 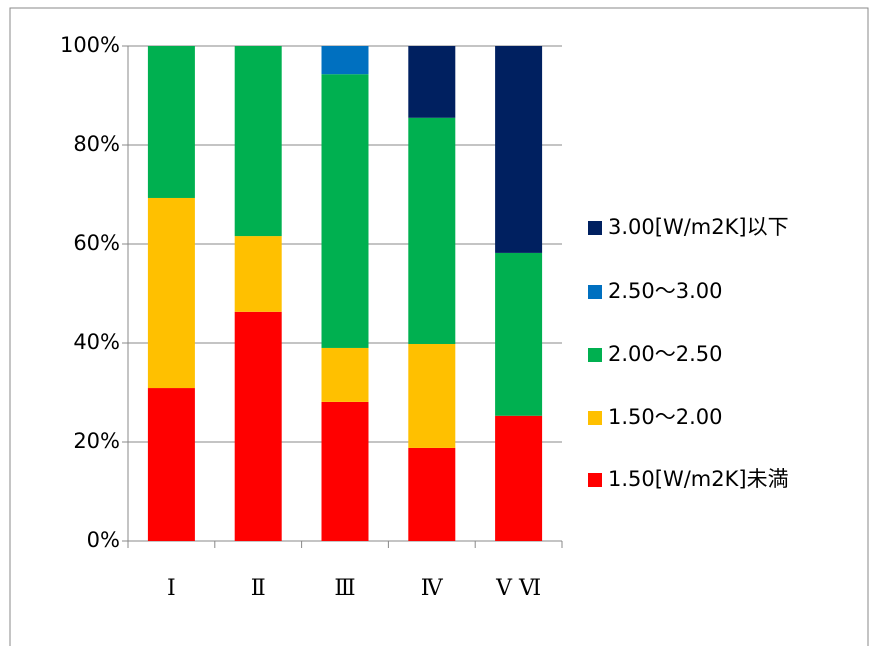 I want to click on legend-label: 3.00[W/m2K]以下, so click(x=698, y=227).